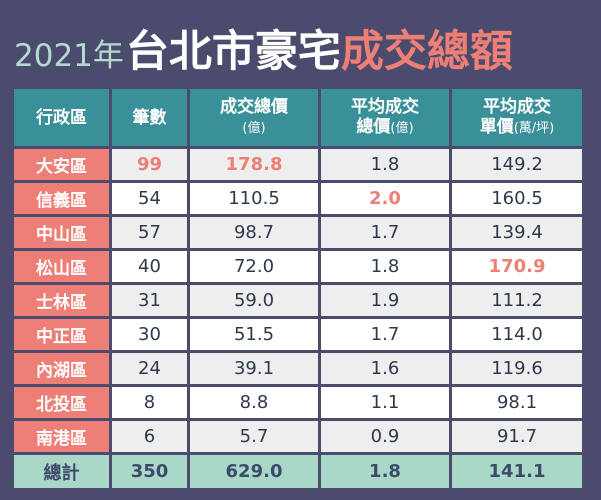 This screenshot has height=500, width=601. Describe the element at coordinates (517, 368) in the screenshot. I see `cell-avg-unit-price: 119.6` at that location.